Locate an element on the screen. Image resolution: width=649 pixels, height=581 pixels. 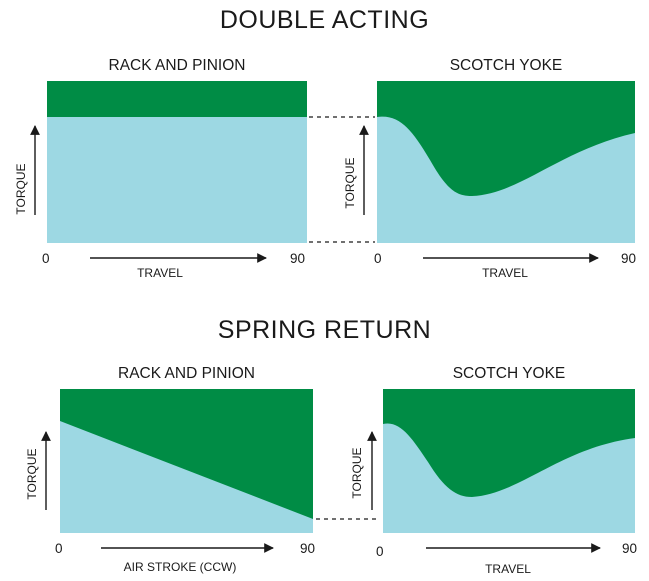
y-axis-label-da-rack-pinion: TORQUE is located at coordinates (21, 189).